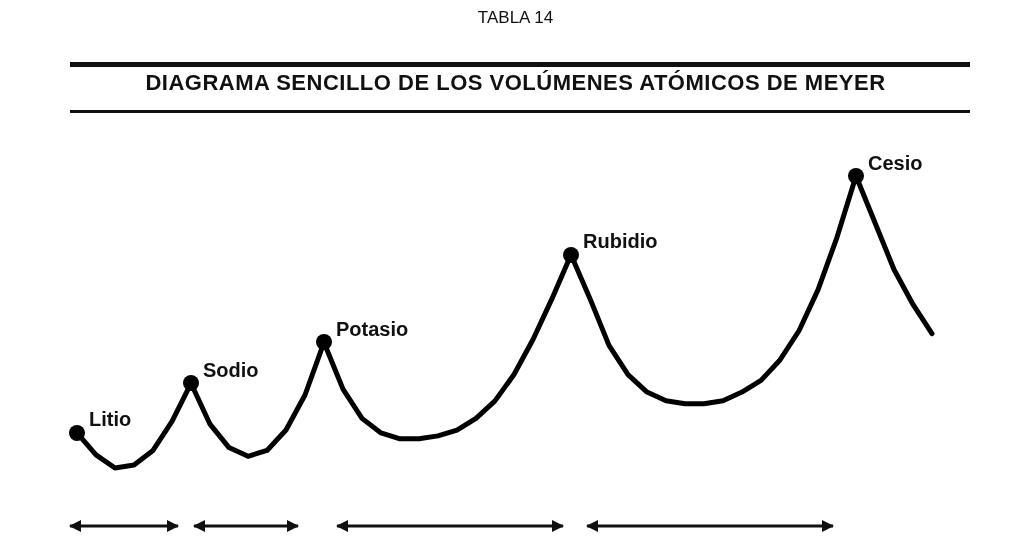 Image resolution: width=1031 pixels, height=544 pixels. I want to click on chart-subtitle: TABLA 14, so click(515, 18).